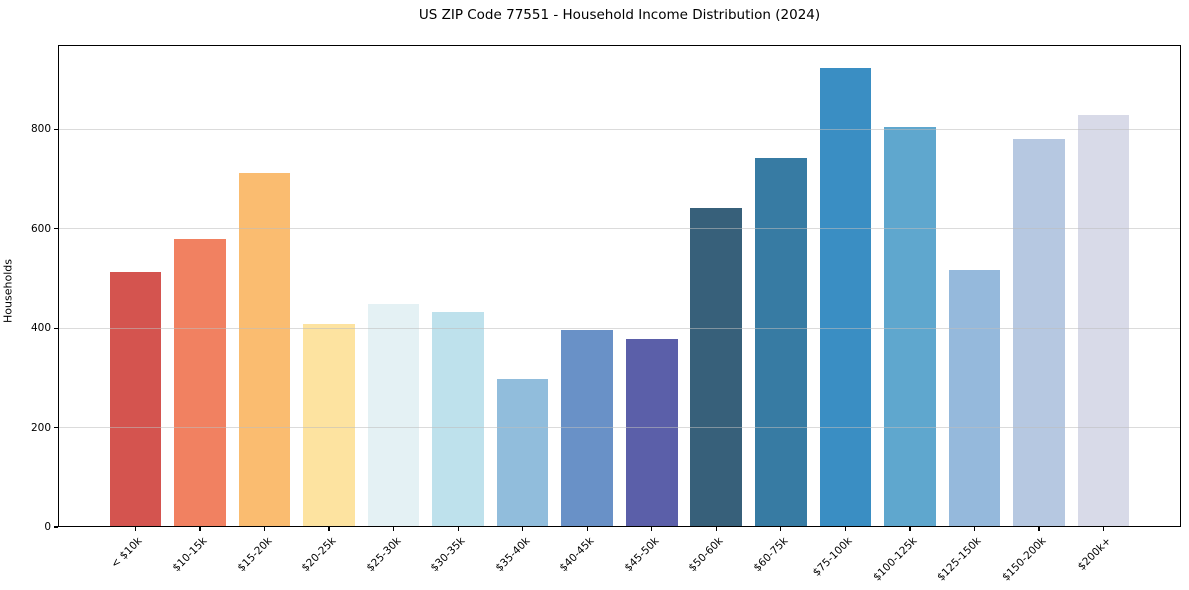  I want to click on x-tick-mark-$30-35k, so click(458, 529).